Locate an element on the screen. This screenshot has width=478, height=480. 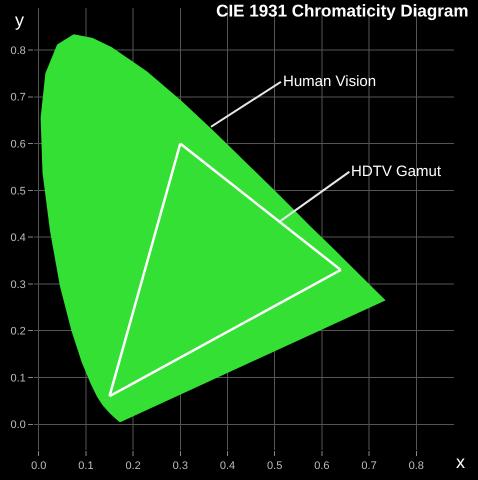
y-tick-label: 0.6 is located at coordinates (18, 144).